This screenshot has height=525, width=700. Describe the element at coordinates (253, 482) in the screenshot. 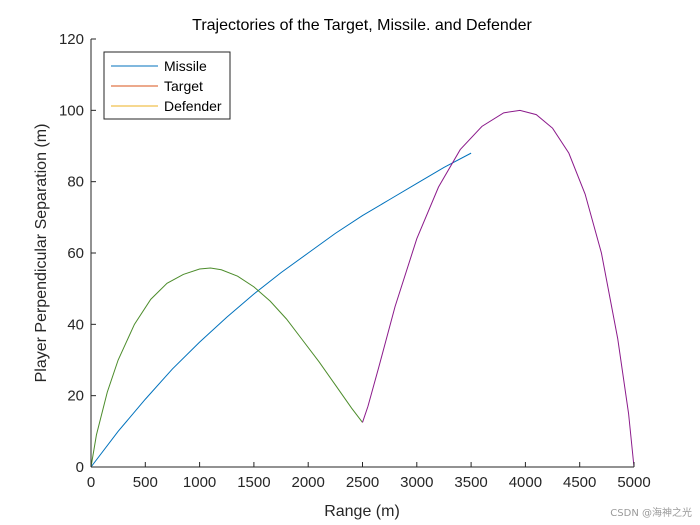

I see `x-tick-label: 1500` at that location.